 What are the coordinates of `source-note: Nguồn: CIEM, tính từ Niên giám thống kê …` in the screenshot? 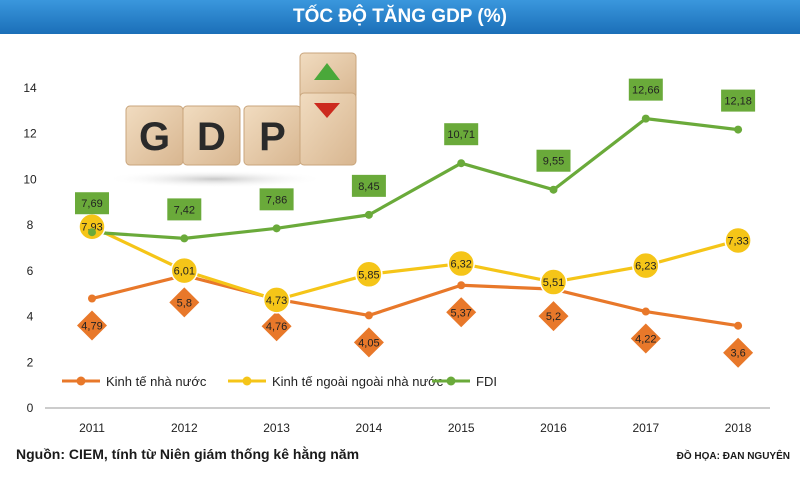 It's located at (188, 454).